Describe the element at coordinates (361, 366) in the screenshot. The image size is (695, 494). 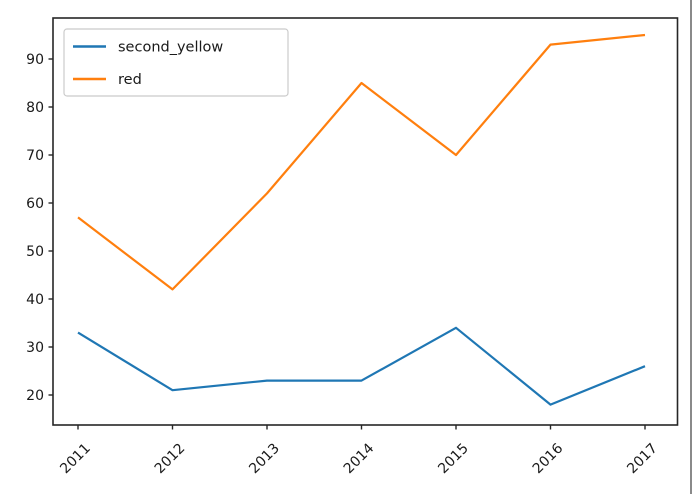
I see `series-line-second_yellow` at that location.